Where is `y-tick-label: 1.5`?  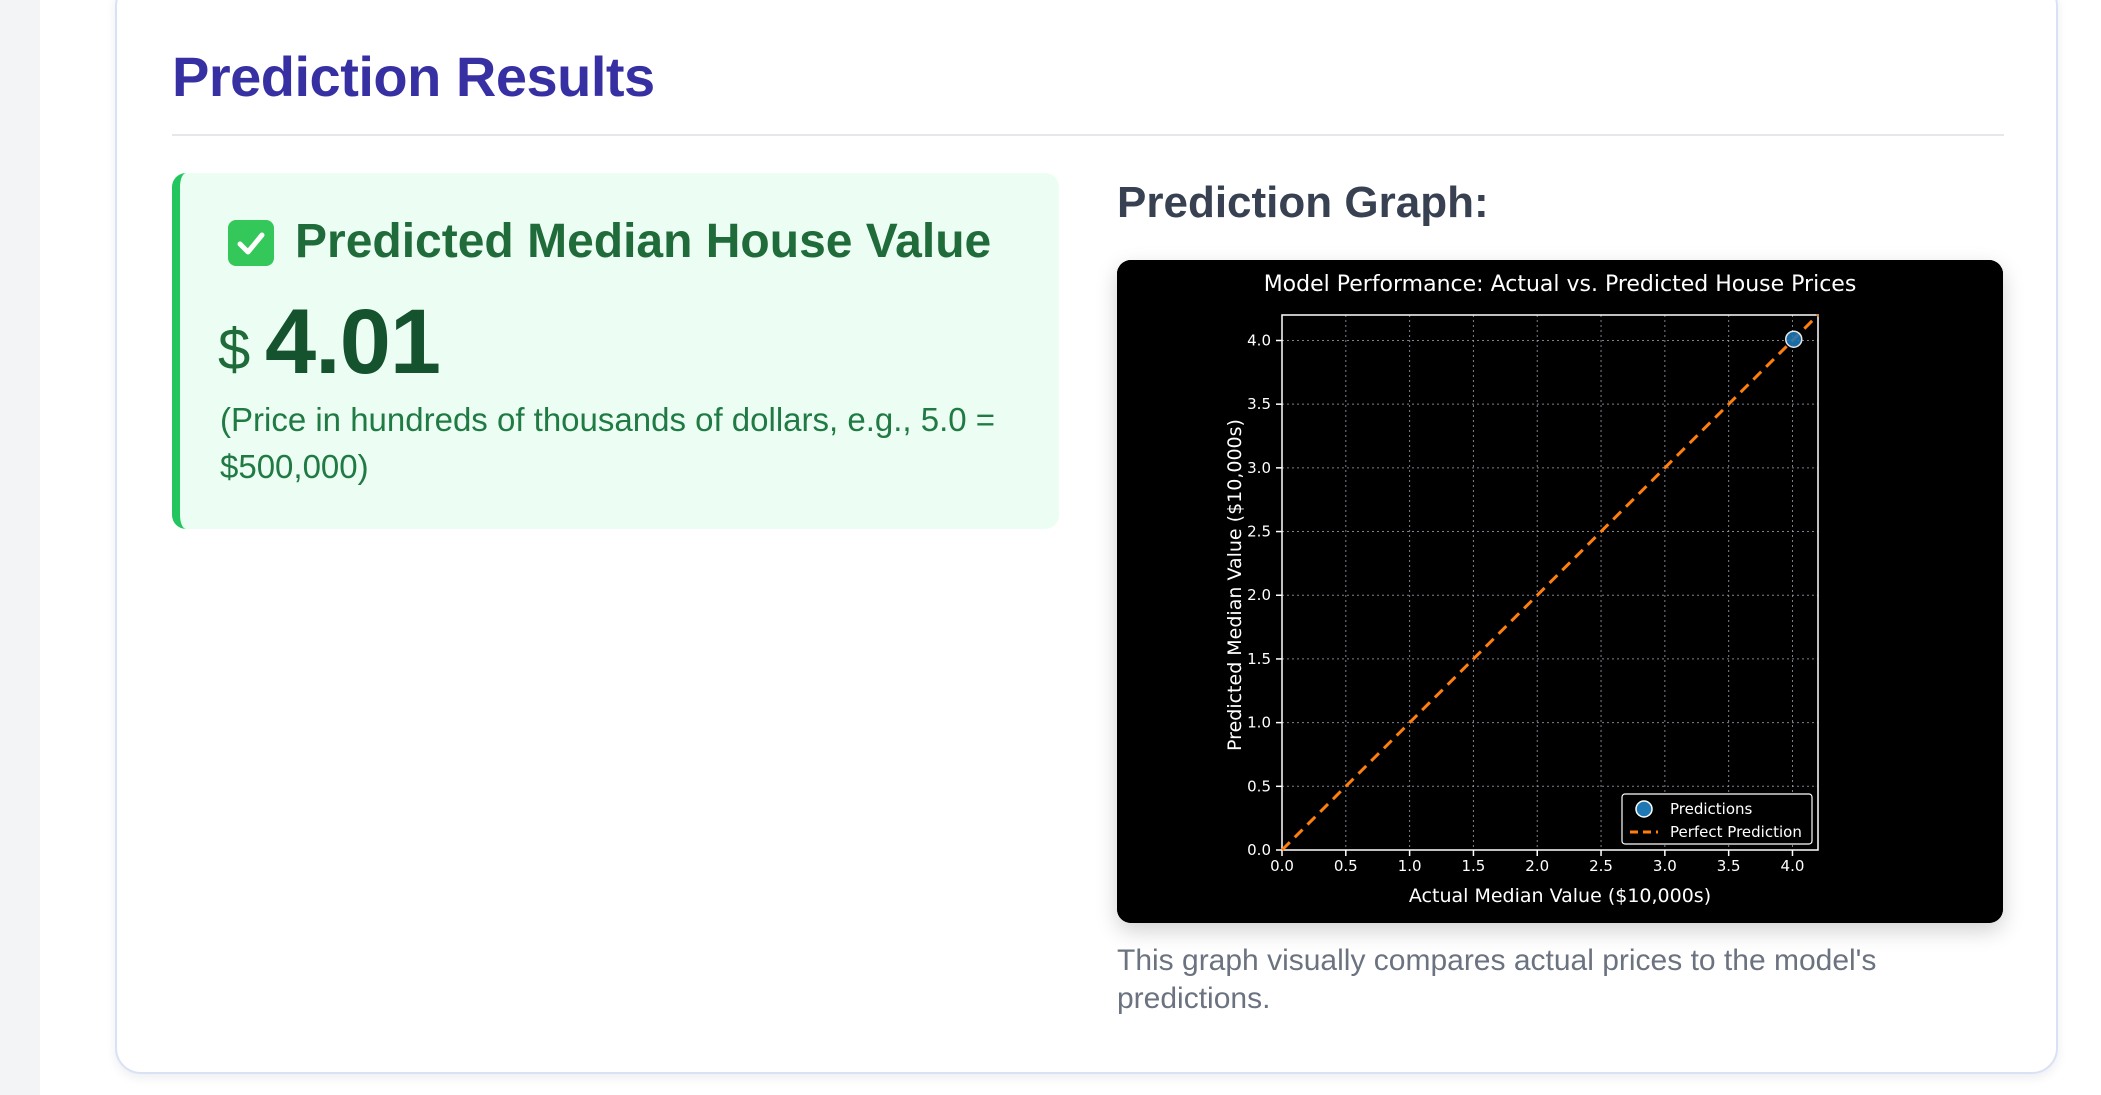 y-tick-label: 1.5 is located at coordinates (1259, 659).